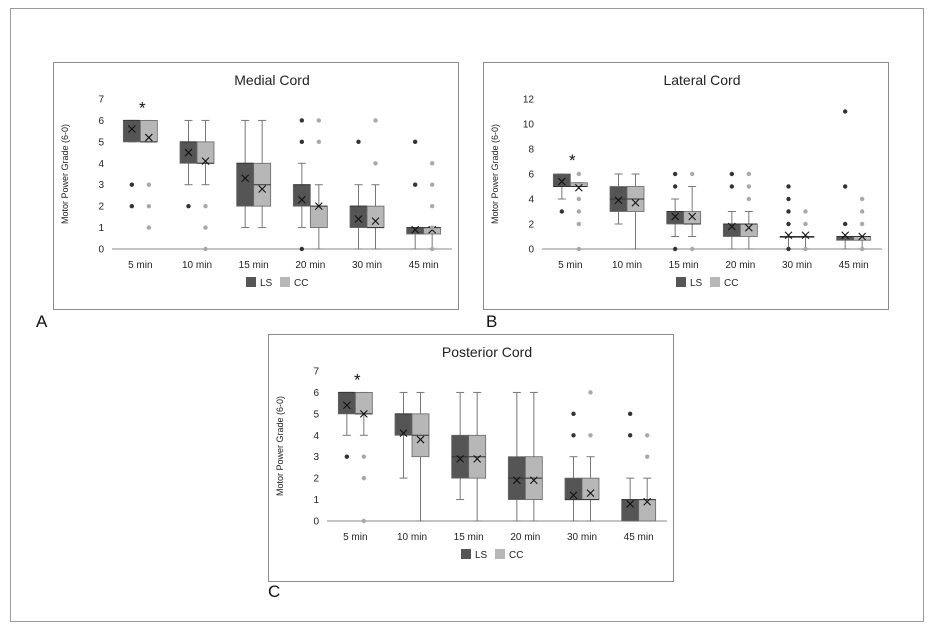  What do you see at coordinates (316, 414) in the screenshot?
I see `y-tick-label: 5` at bounding box center [316, 414].